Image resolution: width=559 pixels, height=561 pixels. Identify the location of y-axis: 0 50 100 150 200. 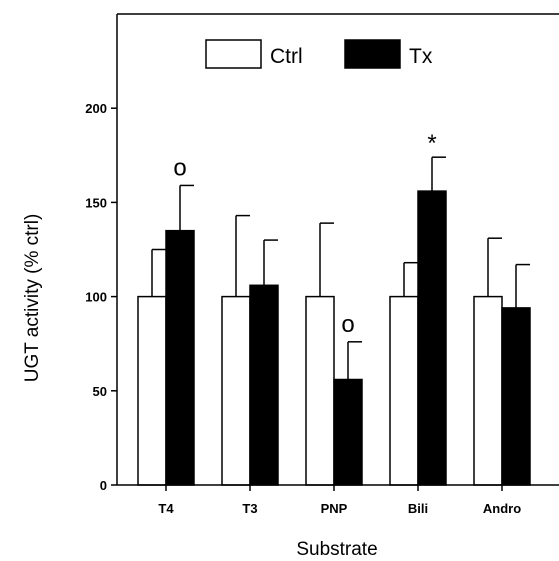
(101, 253).